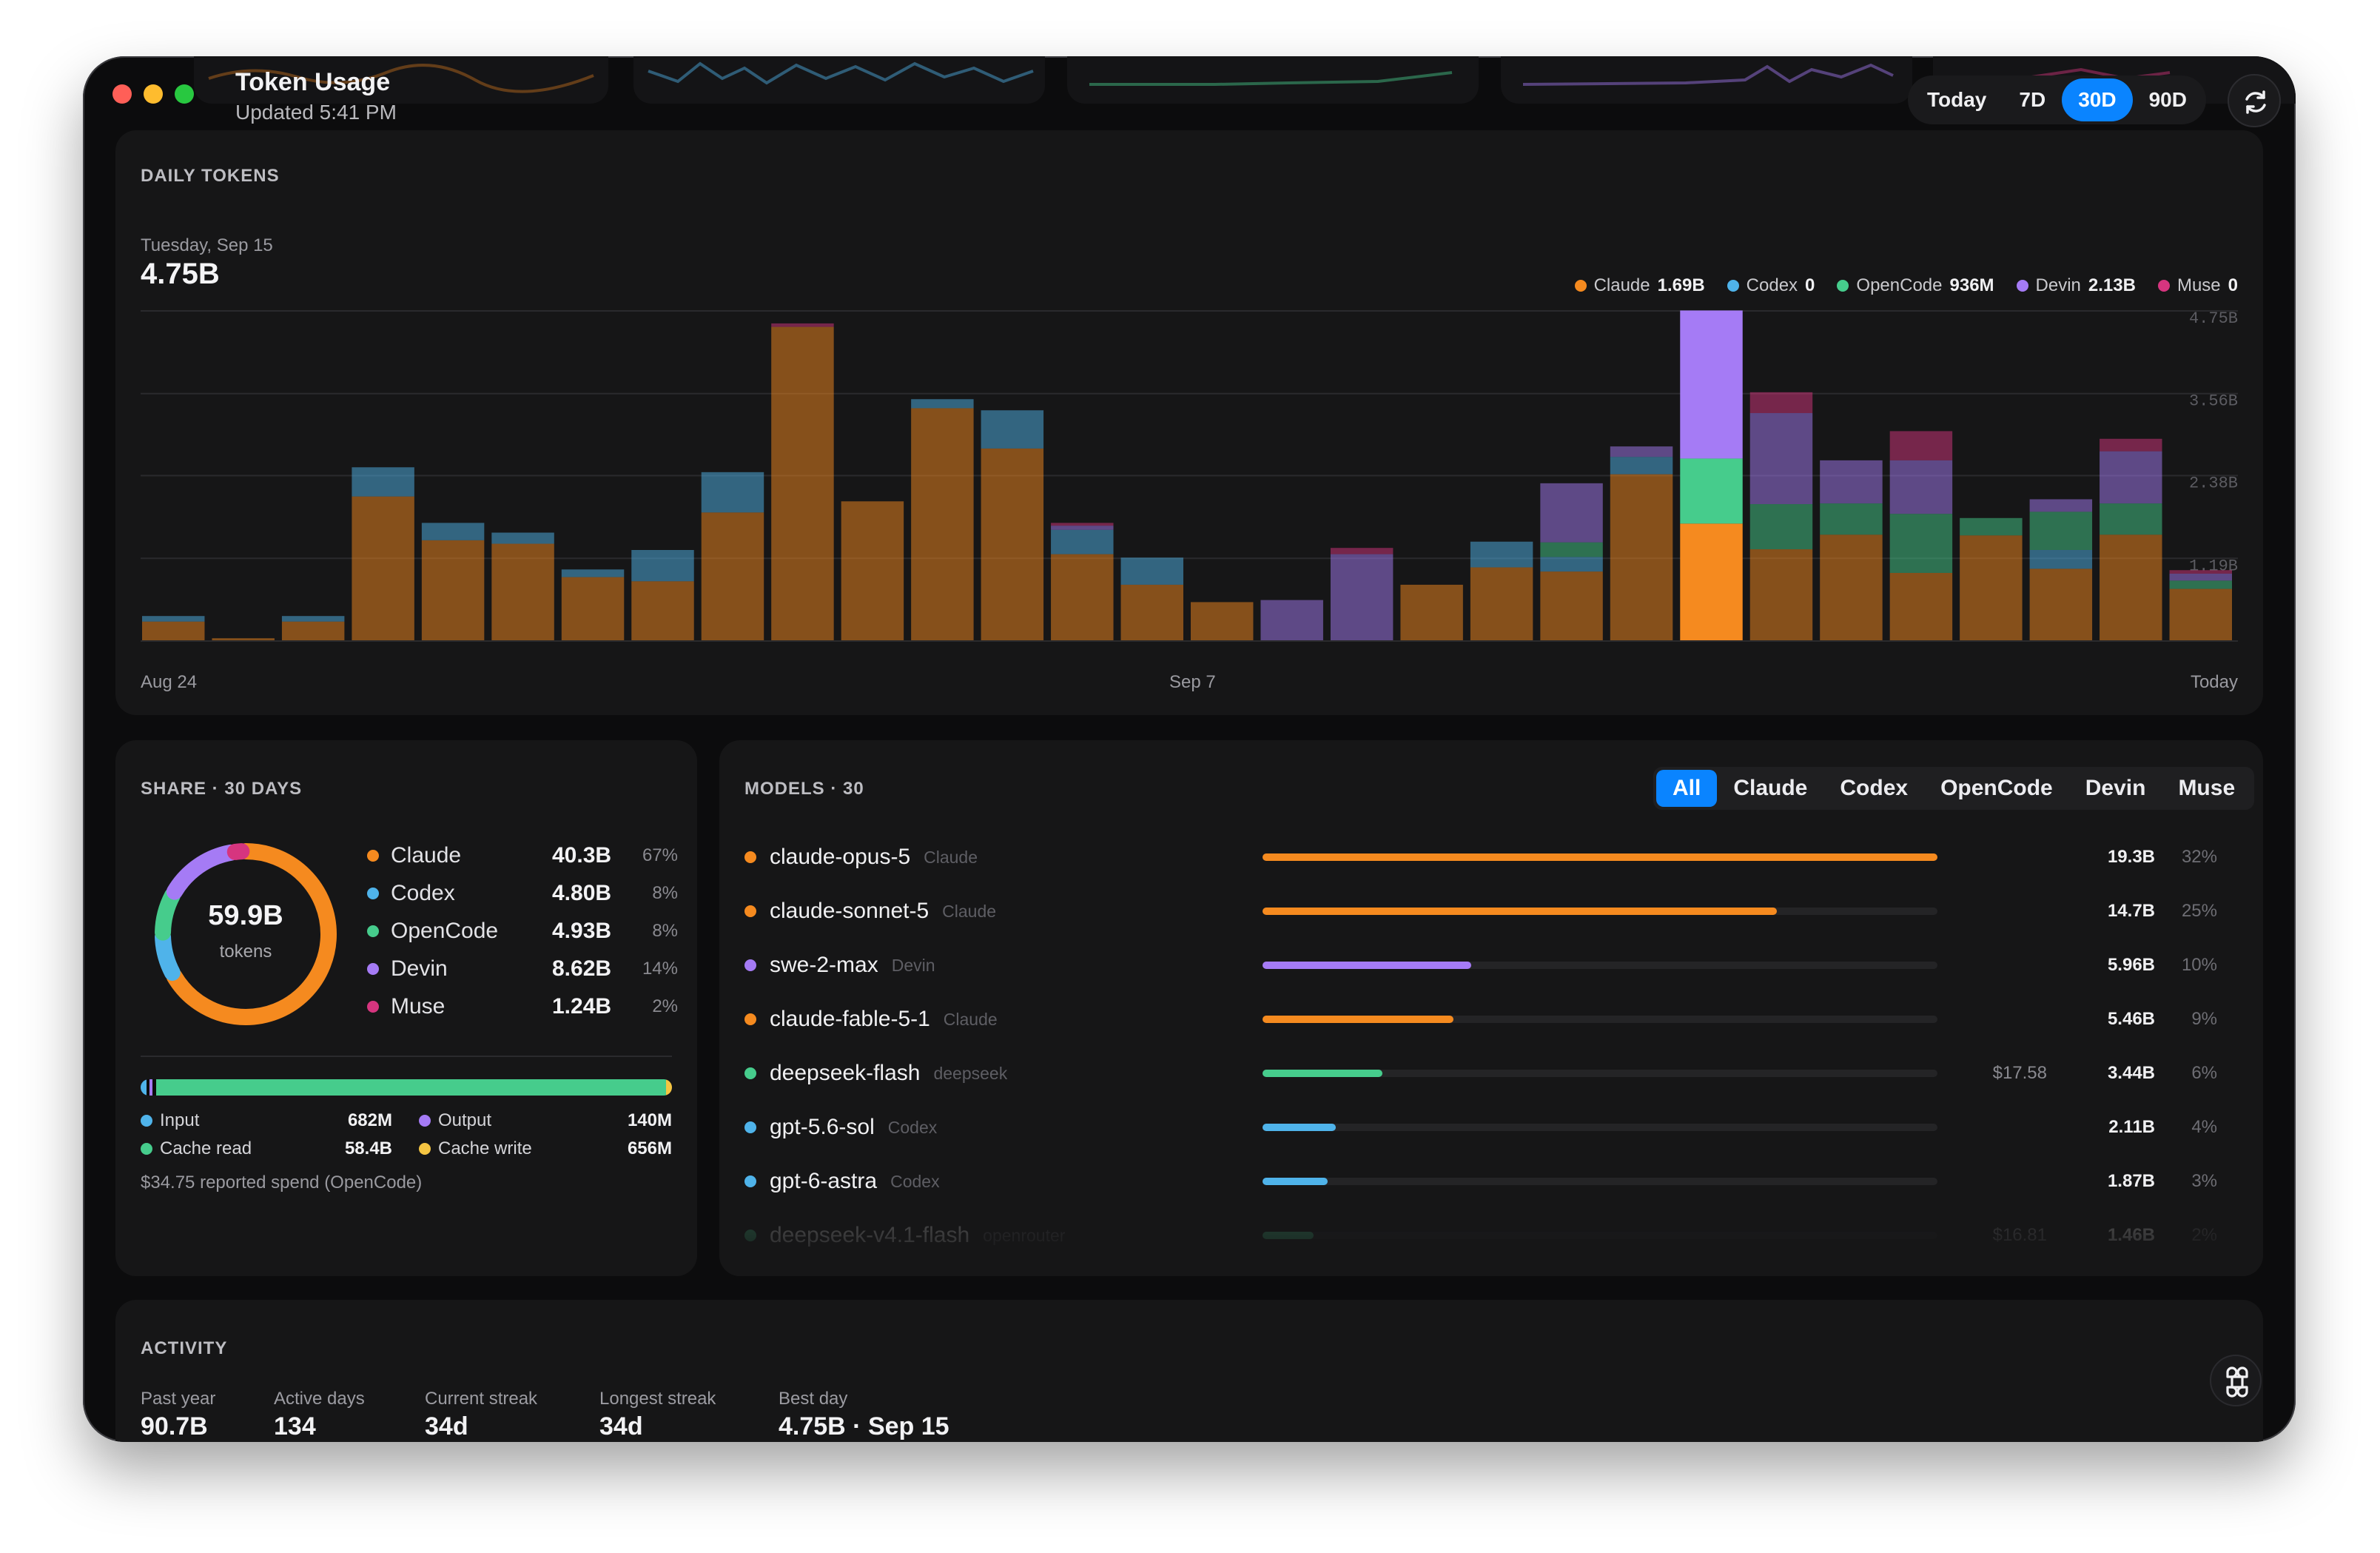 This screenshot has height=1553, width=2380. I want to click on model-tokens: 14.7B, so click(2131, 911).